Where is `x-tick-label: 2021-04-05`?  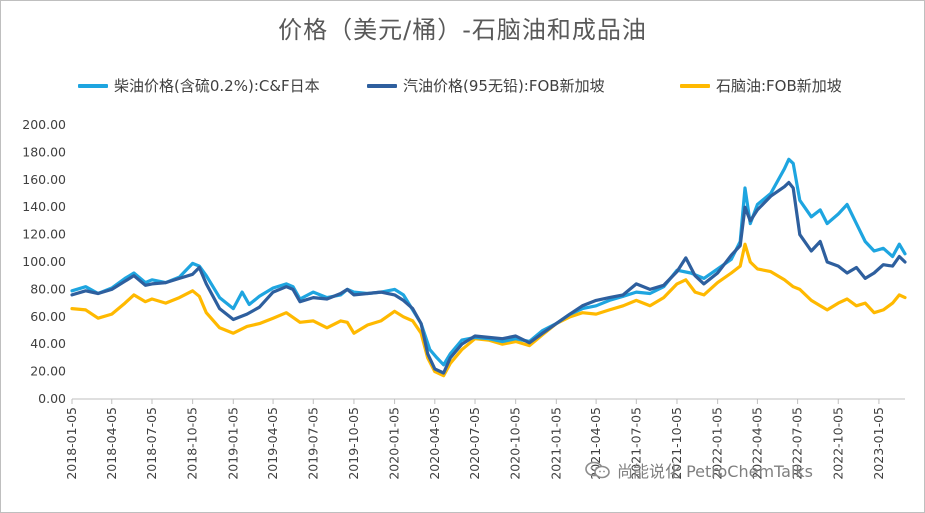 x-tick-label: 2021-04-05 is located at coordinates (595, 443).